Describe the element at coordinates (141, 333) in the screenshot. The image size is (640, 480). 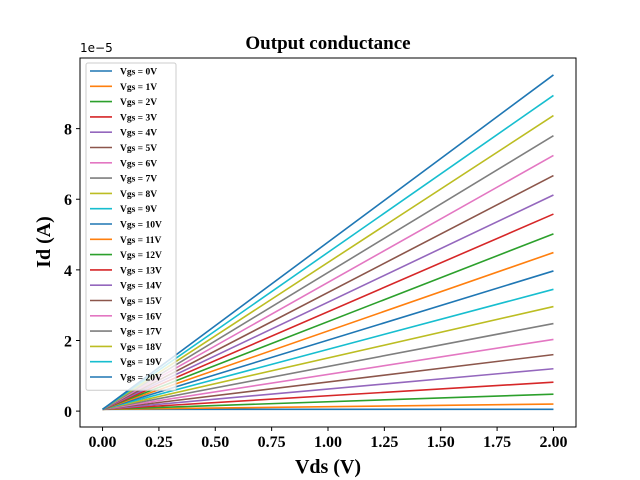
I see `legend-entry-label: Vgs = 17V` at that location.